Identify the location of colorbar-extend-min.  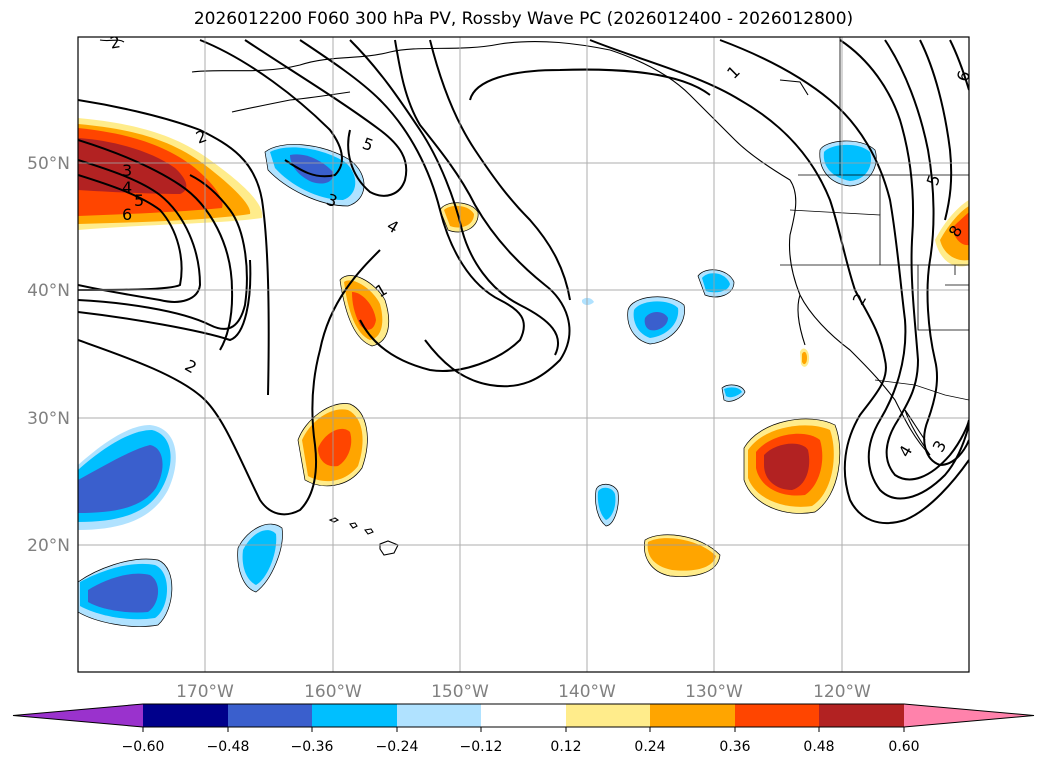
(78, 715).